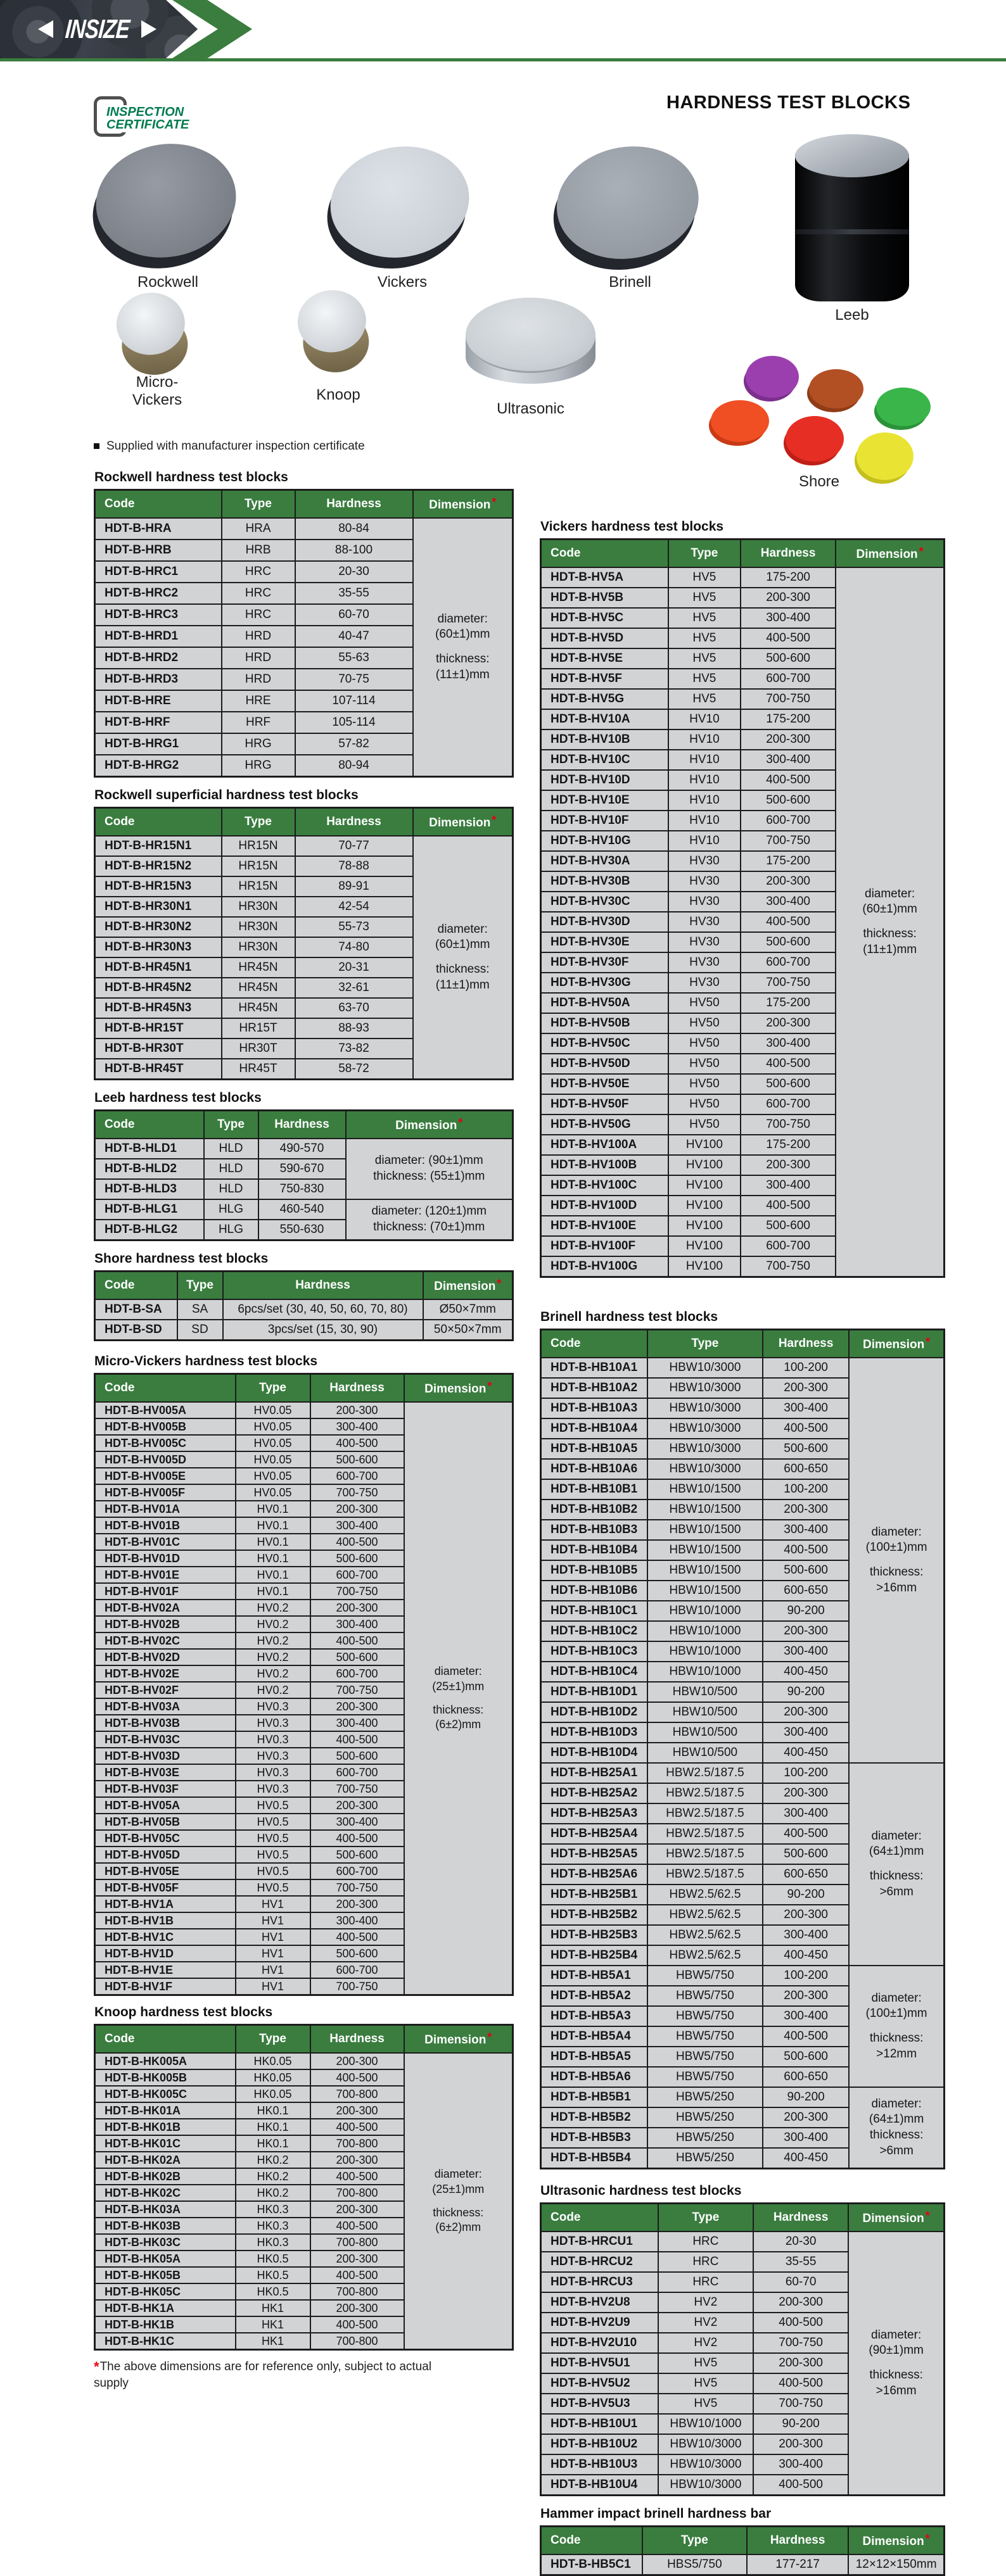 The height and width of the screenshot is (2576, 1006). What do you see at coordinates (354, 550) in the screenshot?
I see `table-cell: 88-100` at bounding box center [354, 550].